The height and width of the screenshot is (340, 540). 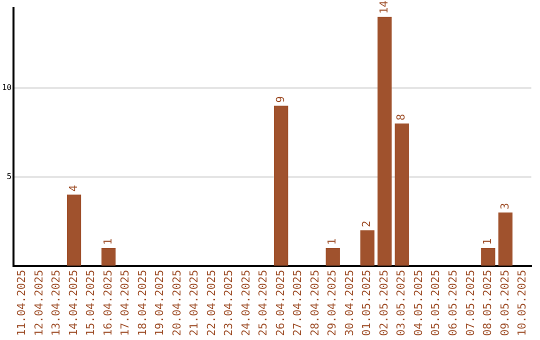 What do you see at coordinates (435, 303) in the screenshot?
I see `x-tick-label: 05.05.2025` at bounding box center [435, 303].